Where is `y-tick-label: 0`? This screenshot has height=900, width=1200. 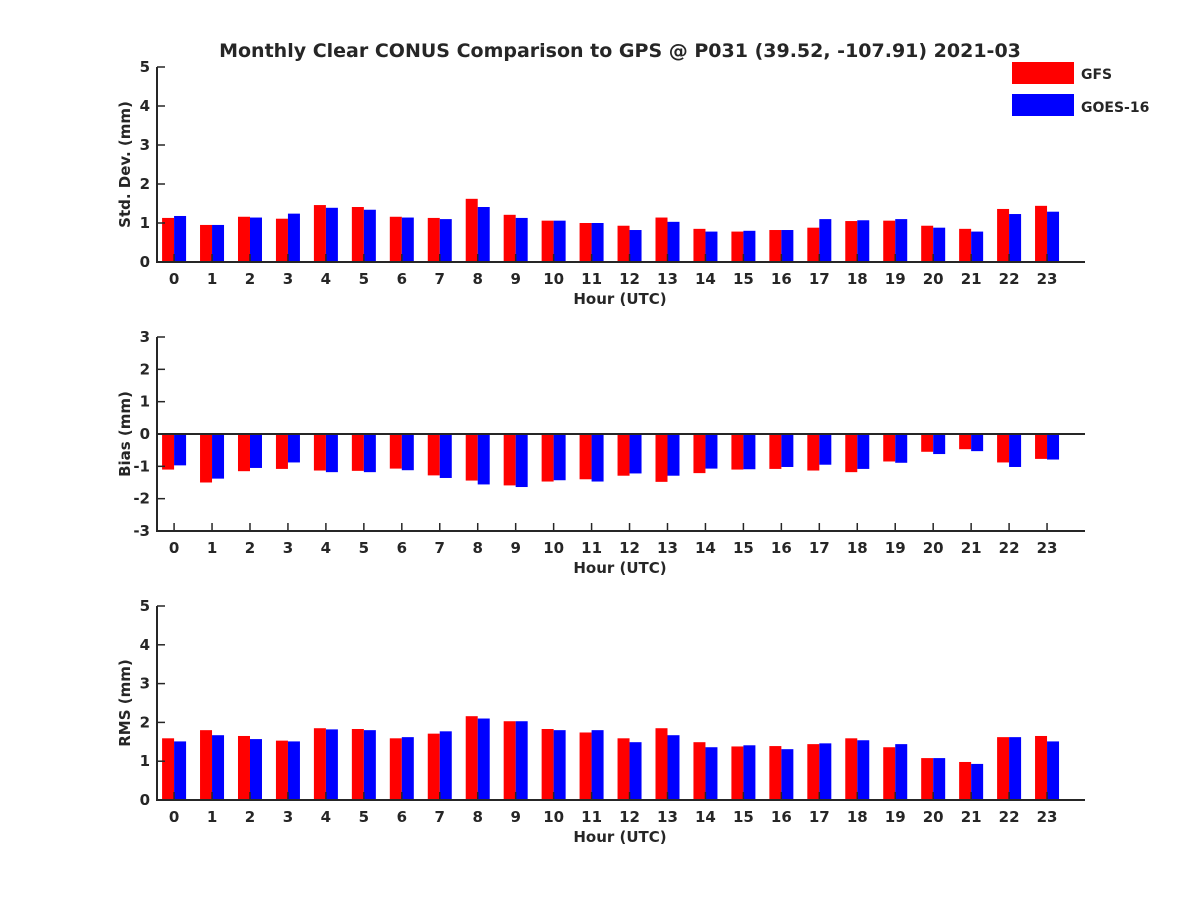
y-tick-label: 0 is located at coordinates (145, 800).